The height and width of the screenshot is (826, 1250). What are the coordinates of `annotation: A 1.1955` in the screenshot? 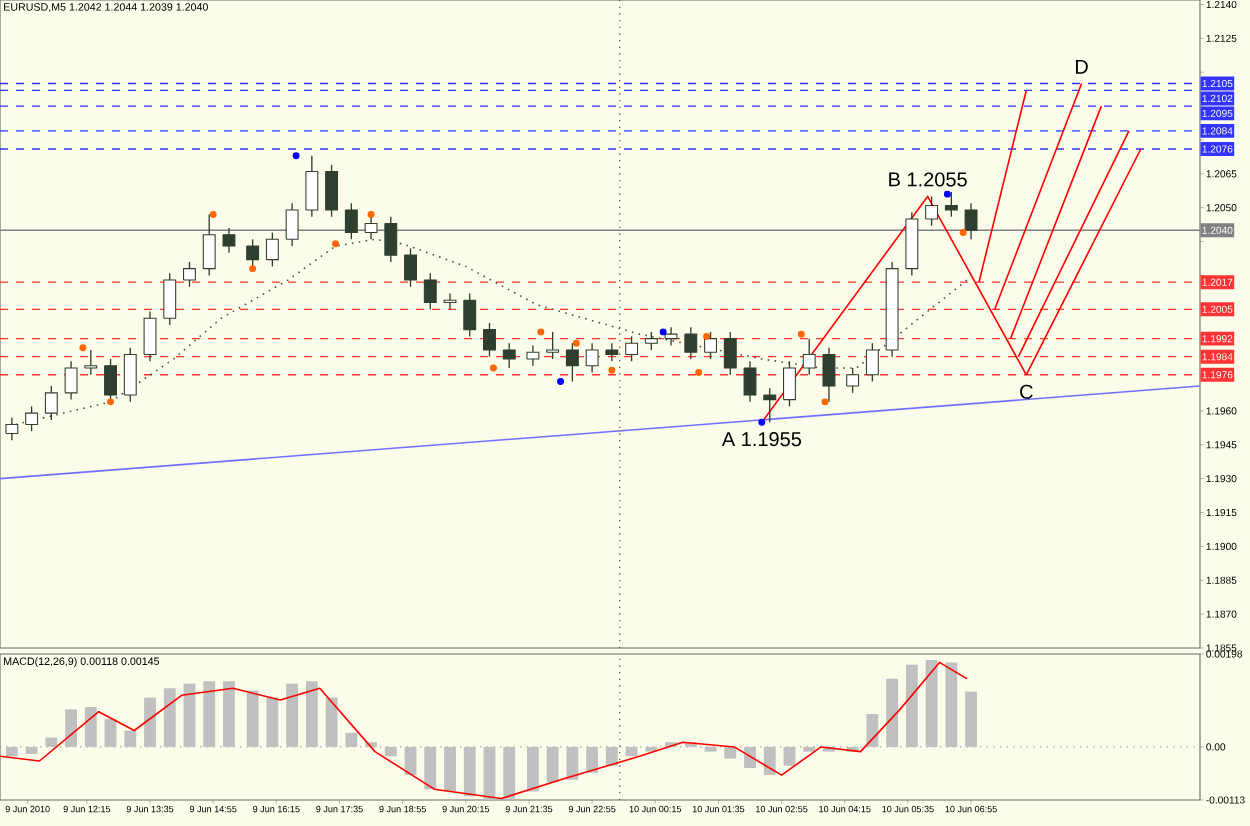 It's located at (761, 439).